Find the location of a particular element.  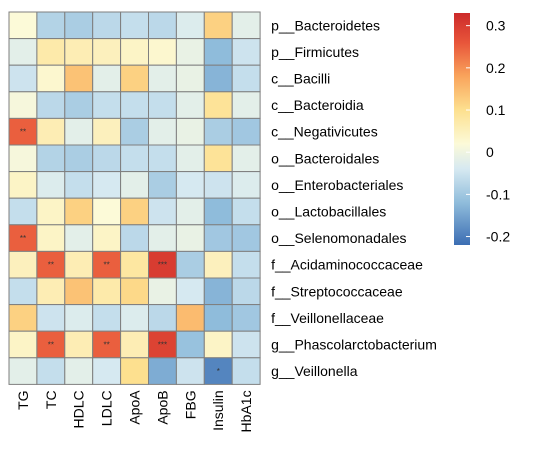

heatmap-cell-o-enterobacteriales-ldlc is located at coordinates (107, 185).